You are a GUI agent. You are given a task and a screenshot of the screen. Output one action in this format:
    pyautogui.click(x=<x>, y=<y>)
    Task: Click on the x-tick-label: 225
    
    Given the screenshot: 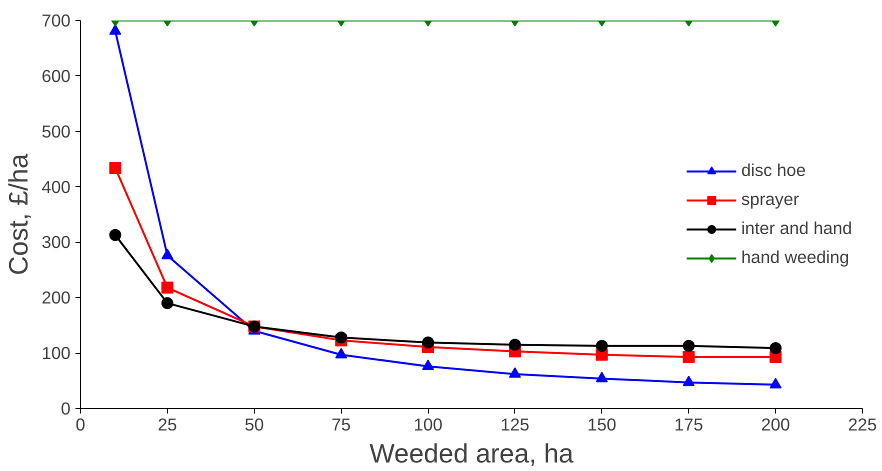 What is the action you would take?
    pyautogui.click(x=862, y=424)
    